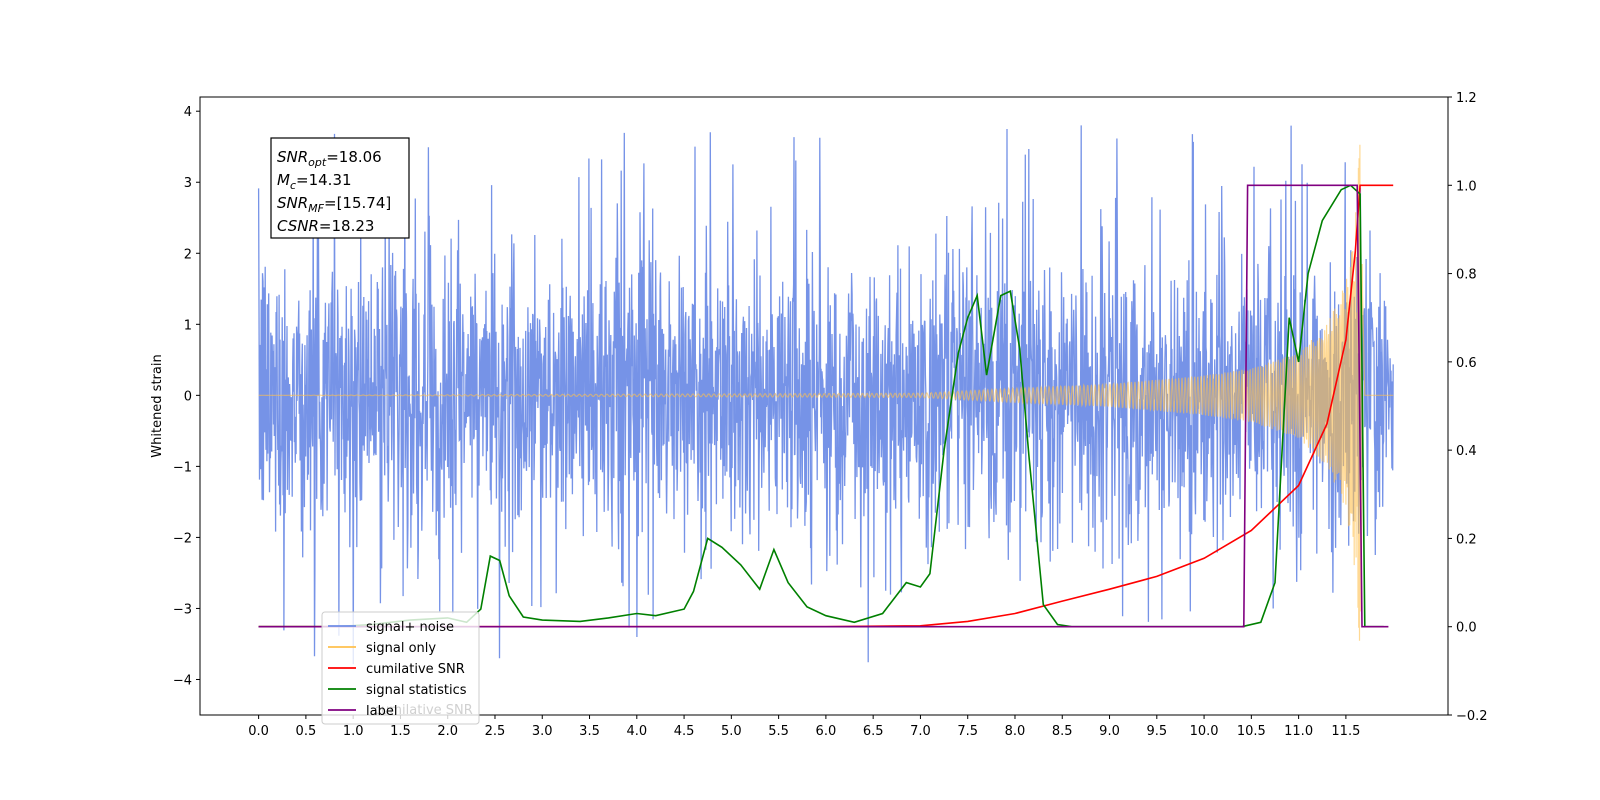 This screenshot has width=1600, height=800. I want to click on annotation-line: SNRopt=18.06, so click(329, 158).